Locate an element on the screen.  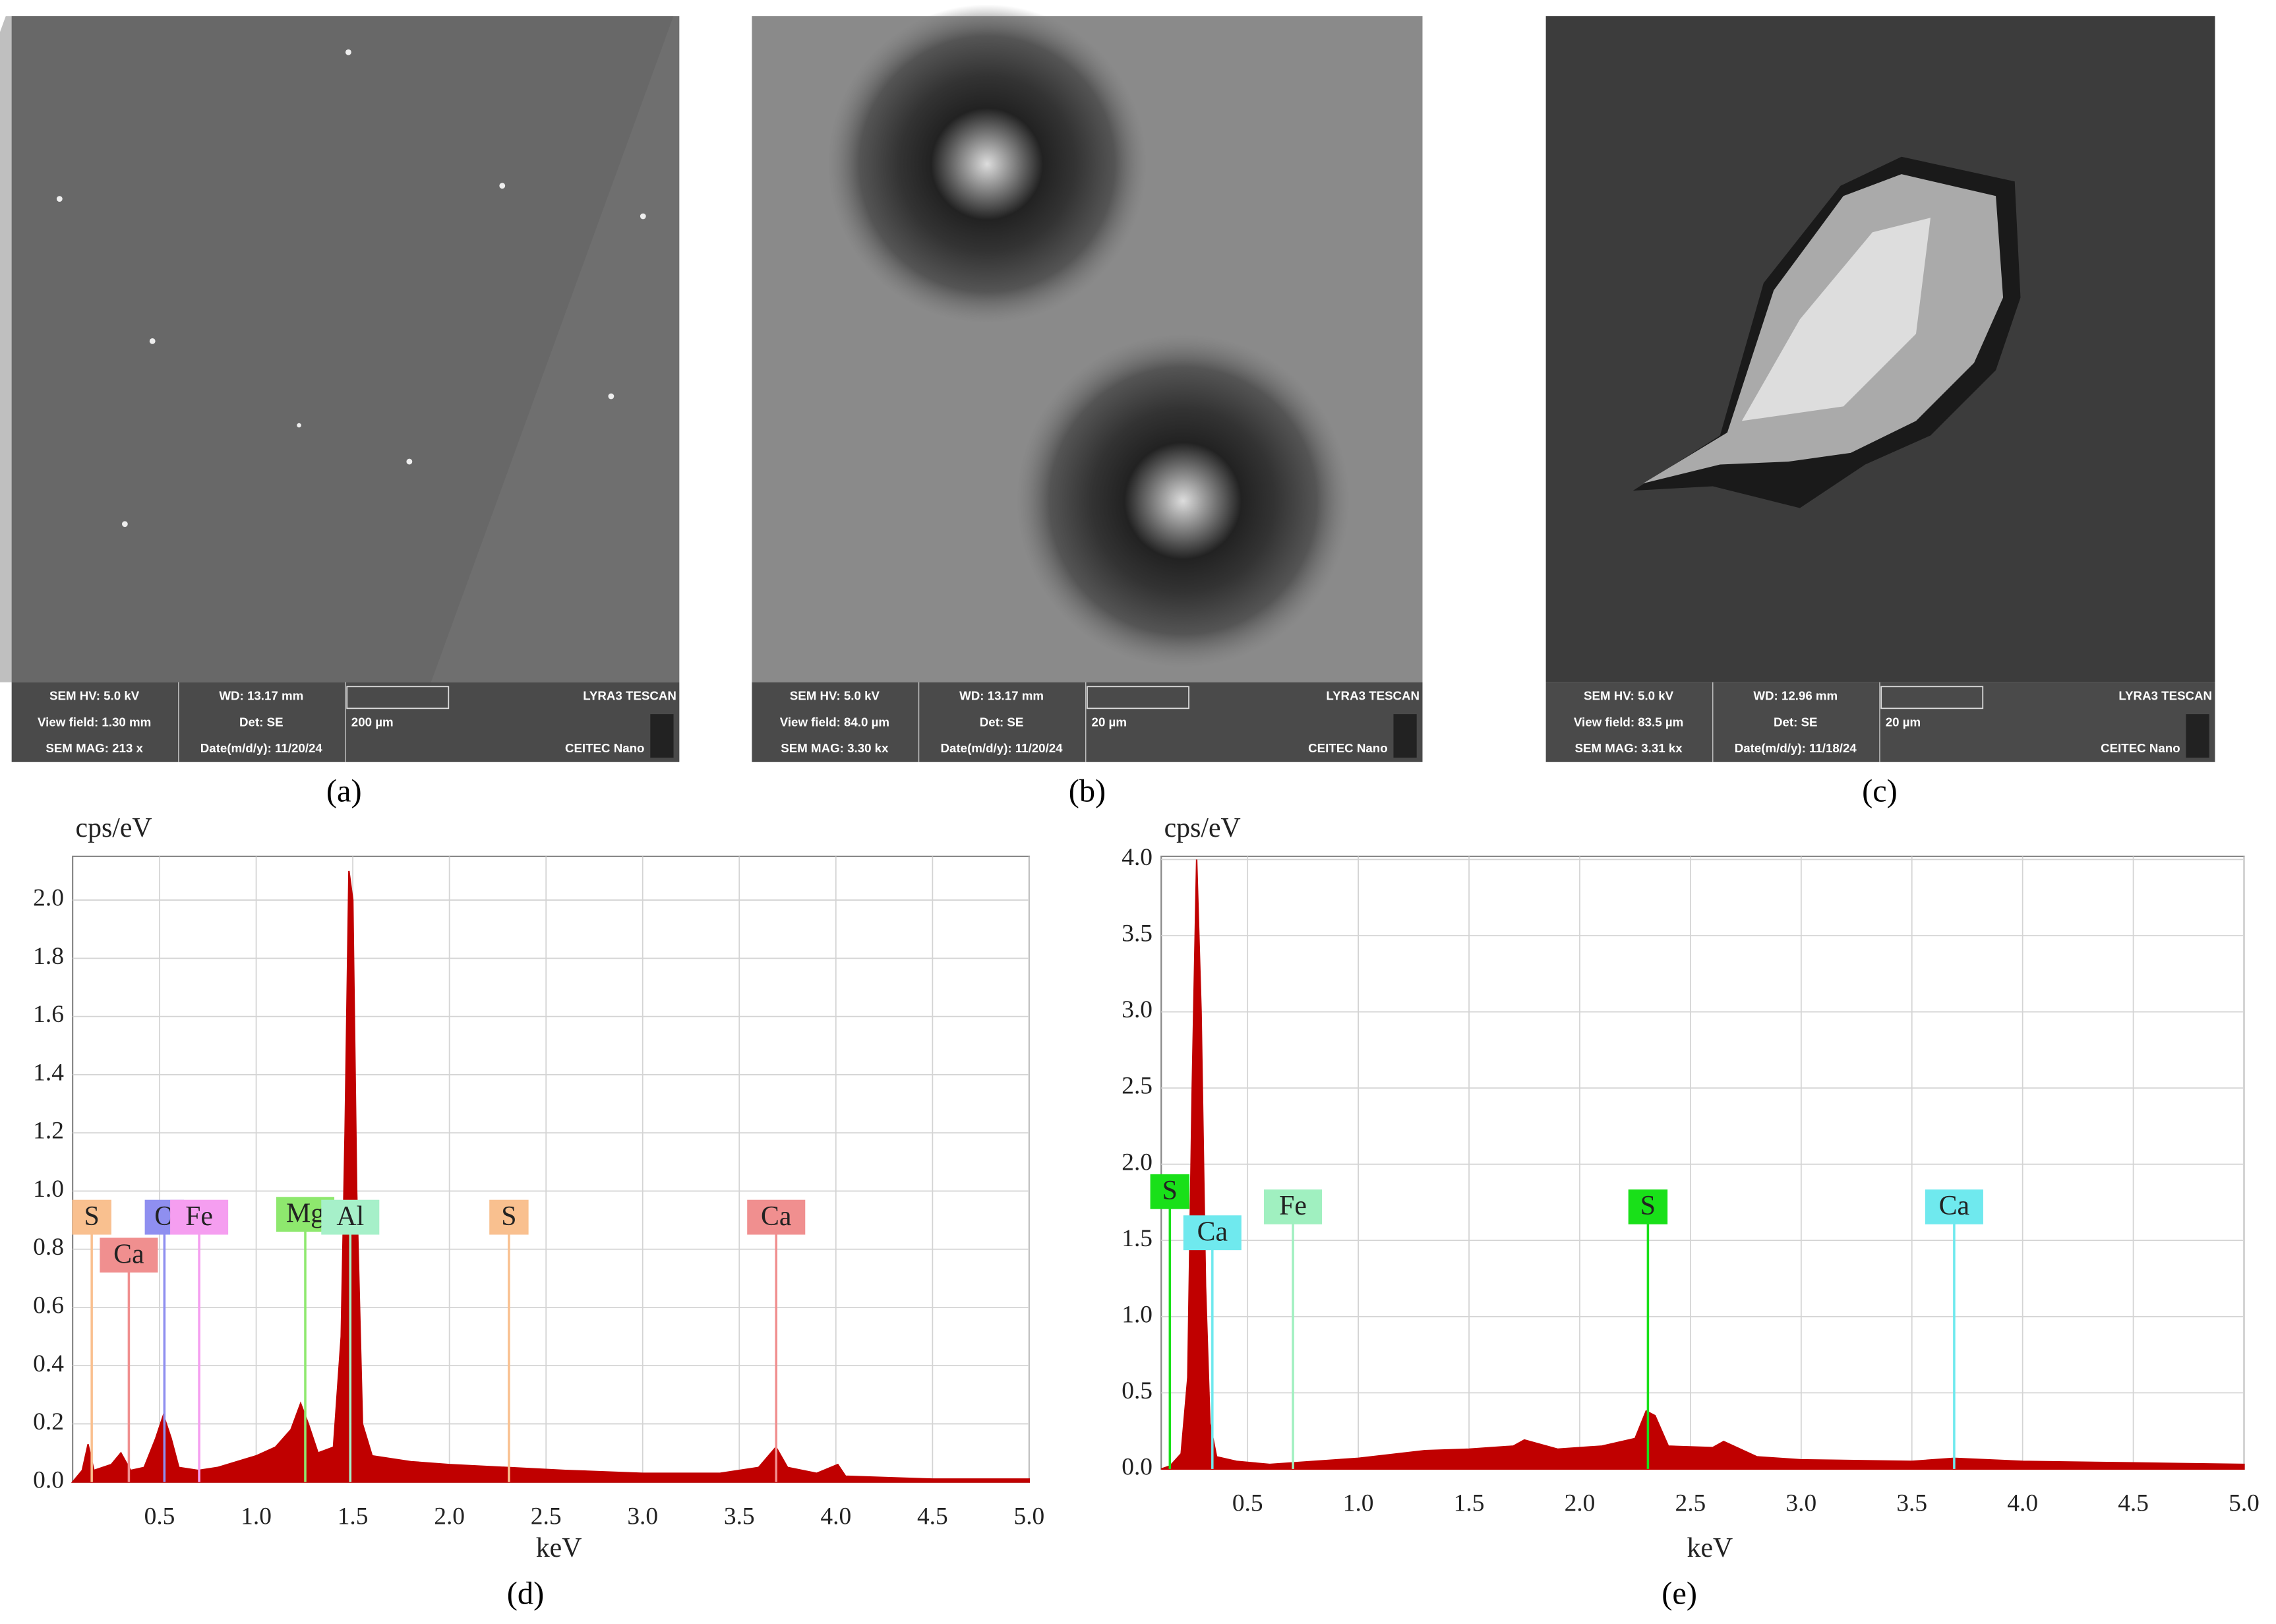
panel-label: (d) is located at coordinates (525, 1594).